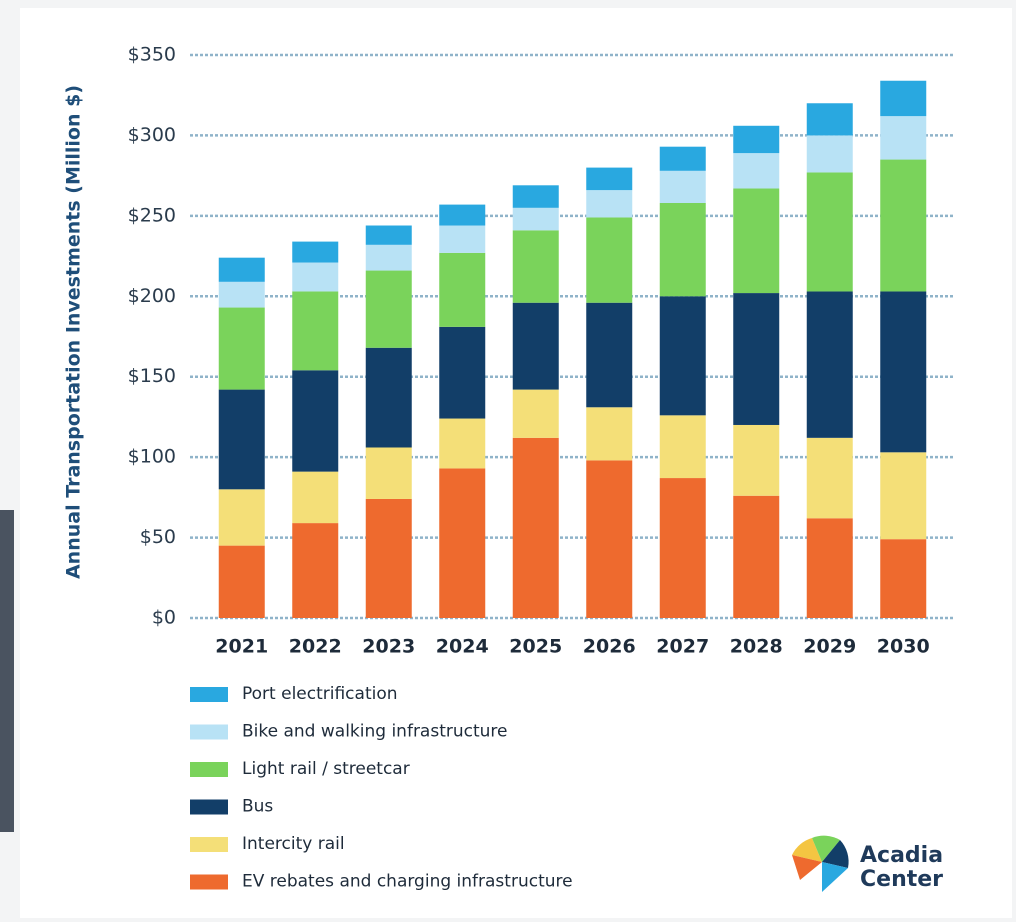 Image resolution: width=1016 pixels, height=922 pixels. Describe the element at coordinates (152, 376) in the screenshot. I see `y-tick-label: $150` at that location.